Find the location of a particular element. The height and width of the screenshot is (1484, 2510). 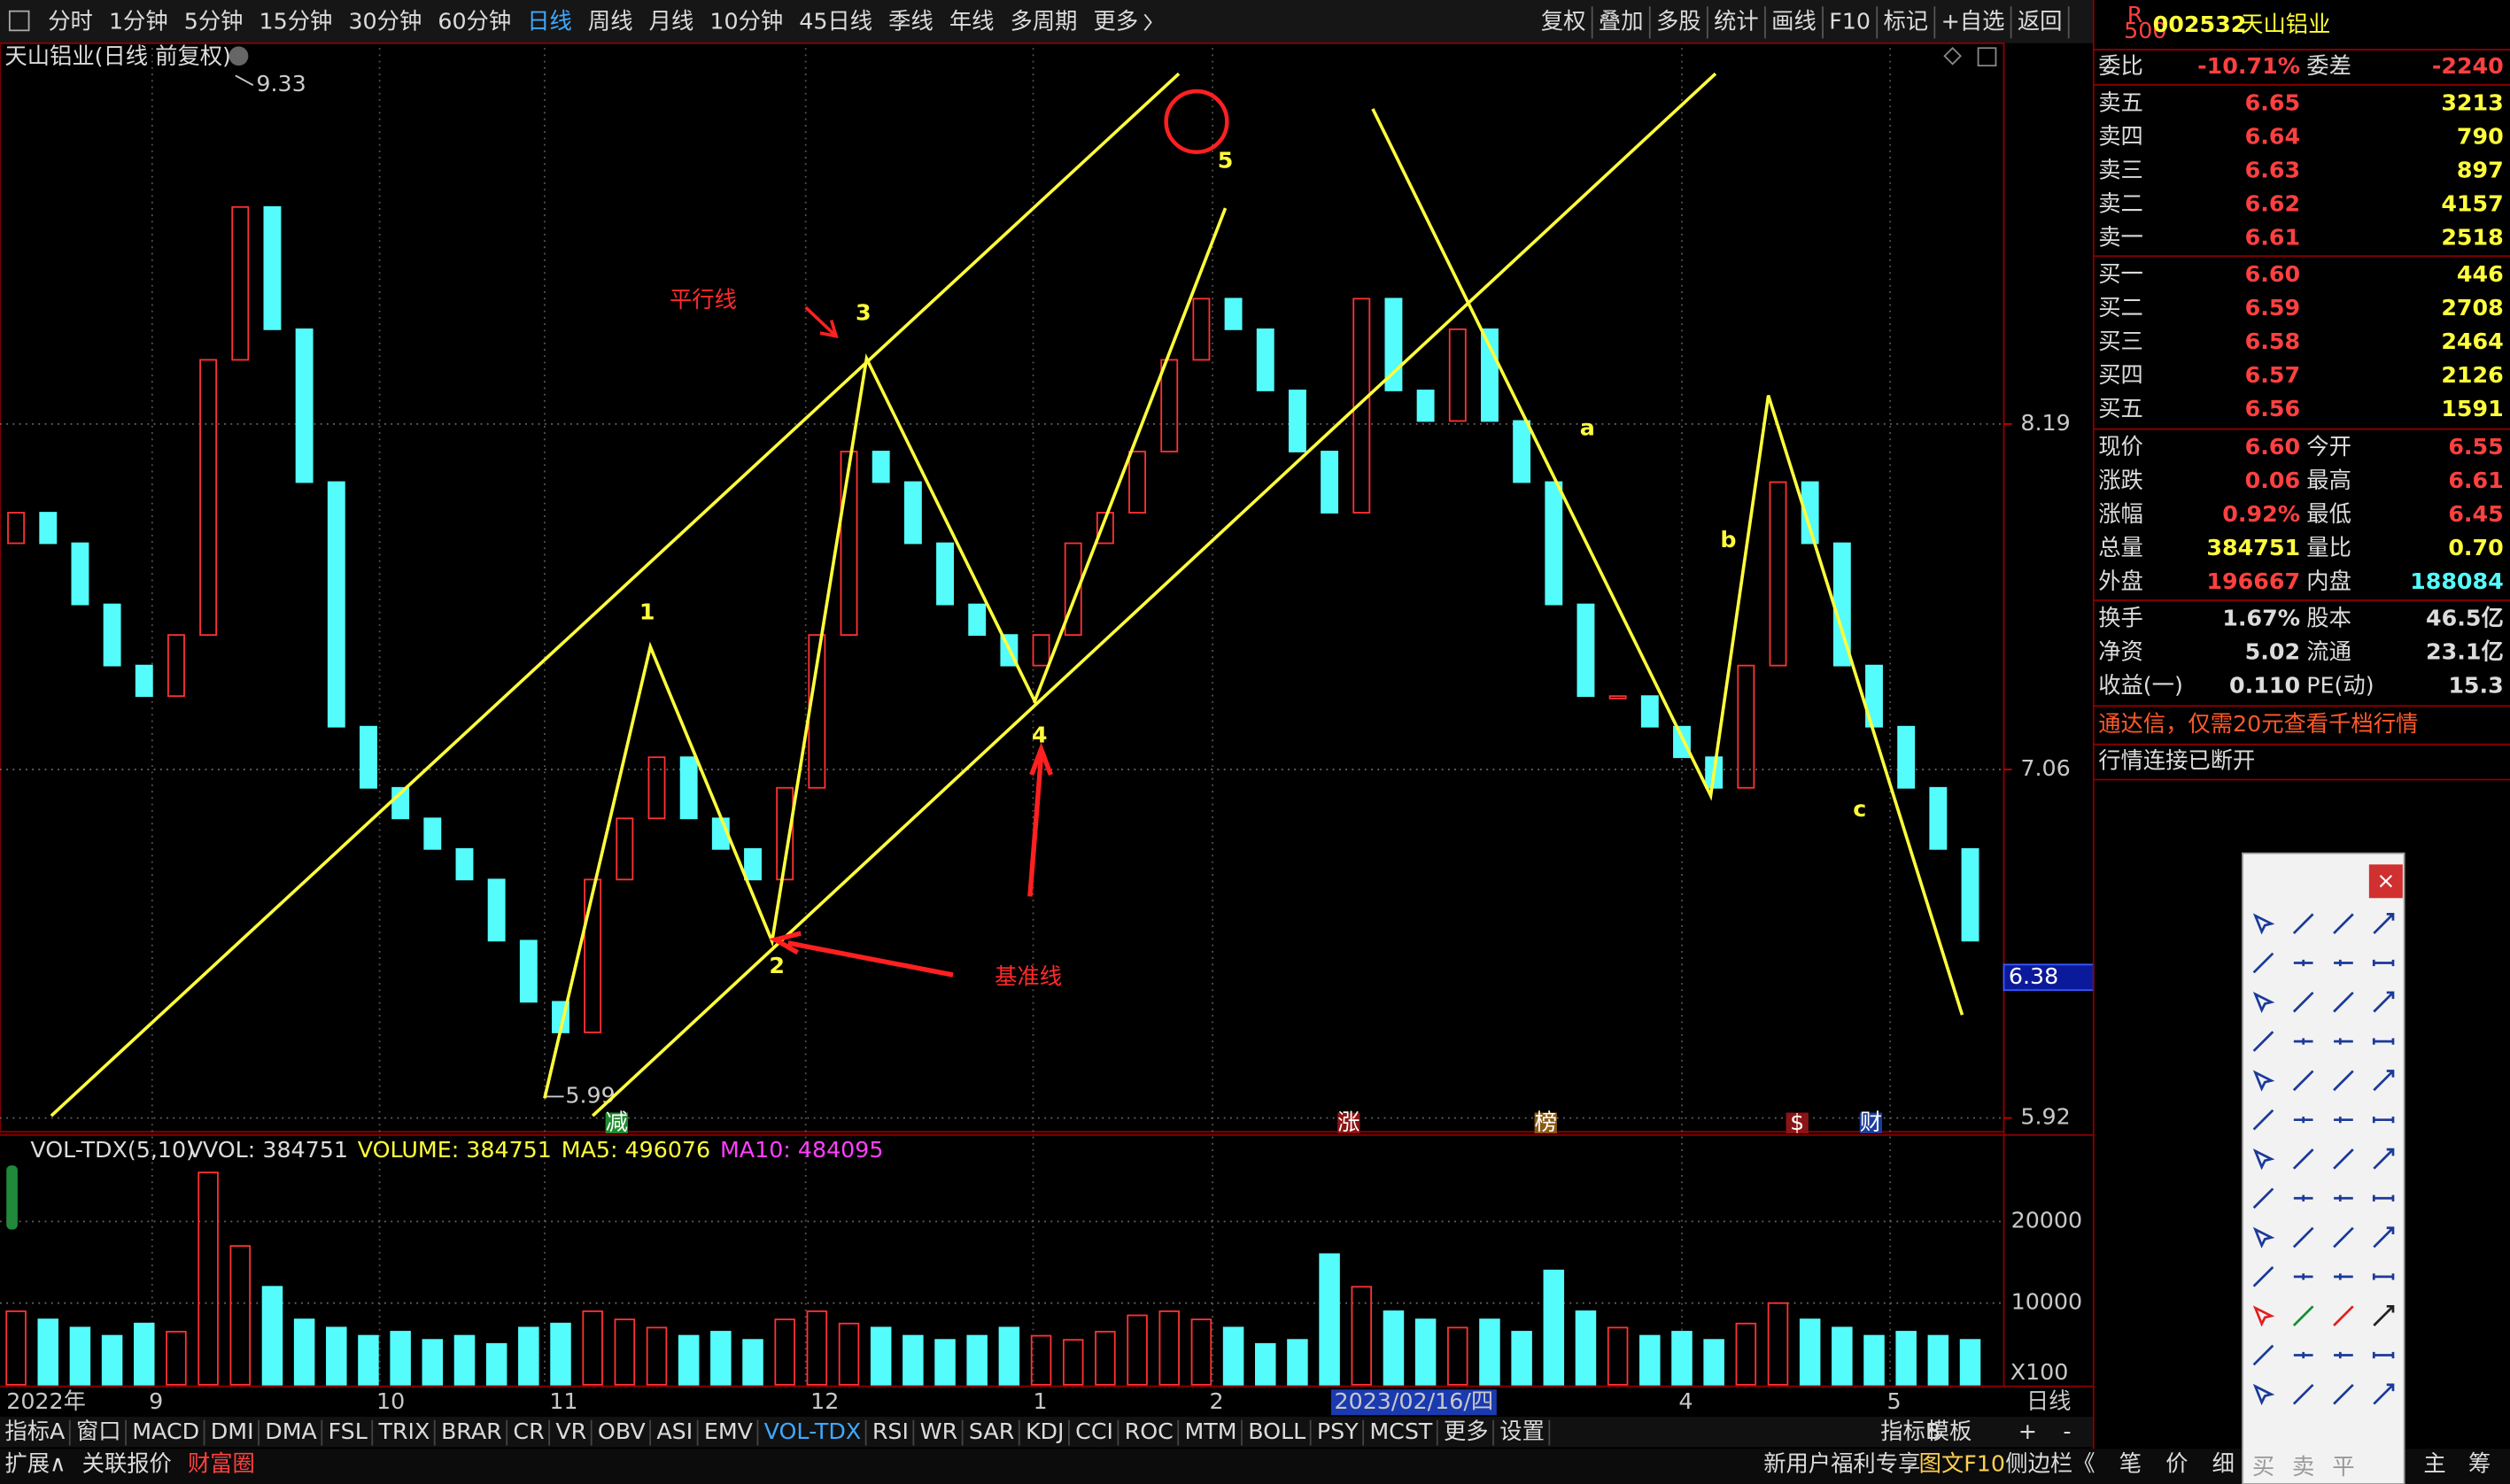

indicator-tab: MACD is located at coordinates (165, 1431).